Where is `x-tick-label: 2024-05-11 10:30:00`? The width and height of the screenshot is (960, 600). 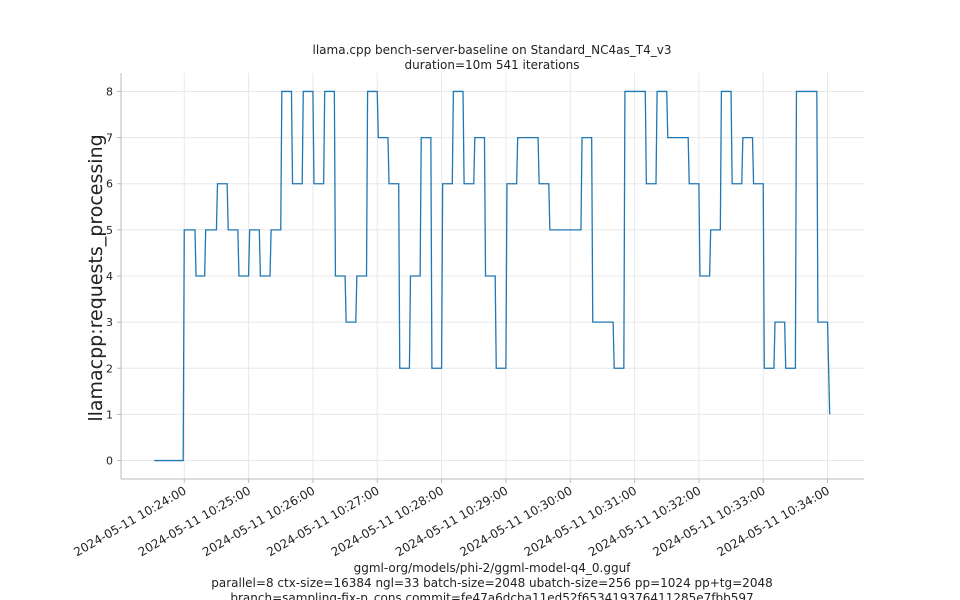
x-tick-label: 2024-05-11 10:30:00 is located at coordinates (515, 521).